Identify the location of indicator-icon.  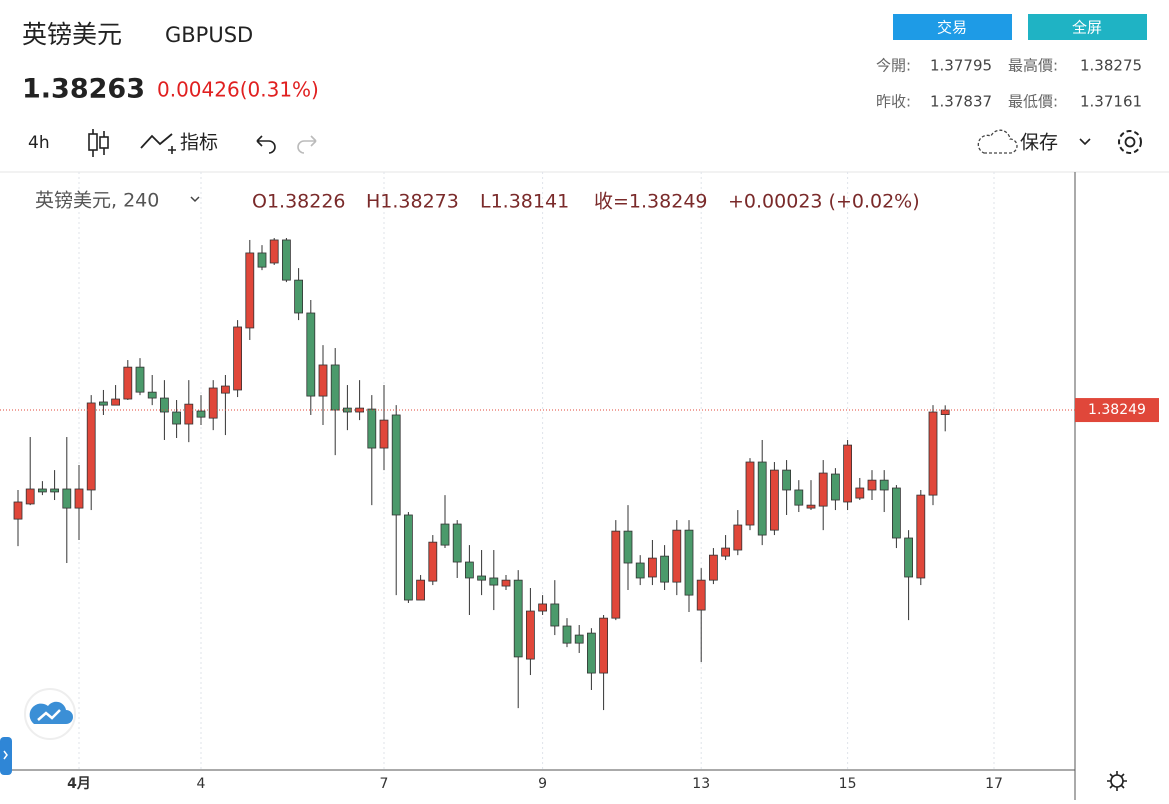
(156, 141).